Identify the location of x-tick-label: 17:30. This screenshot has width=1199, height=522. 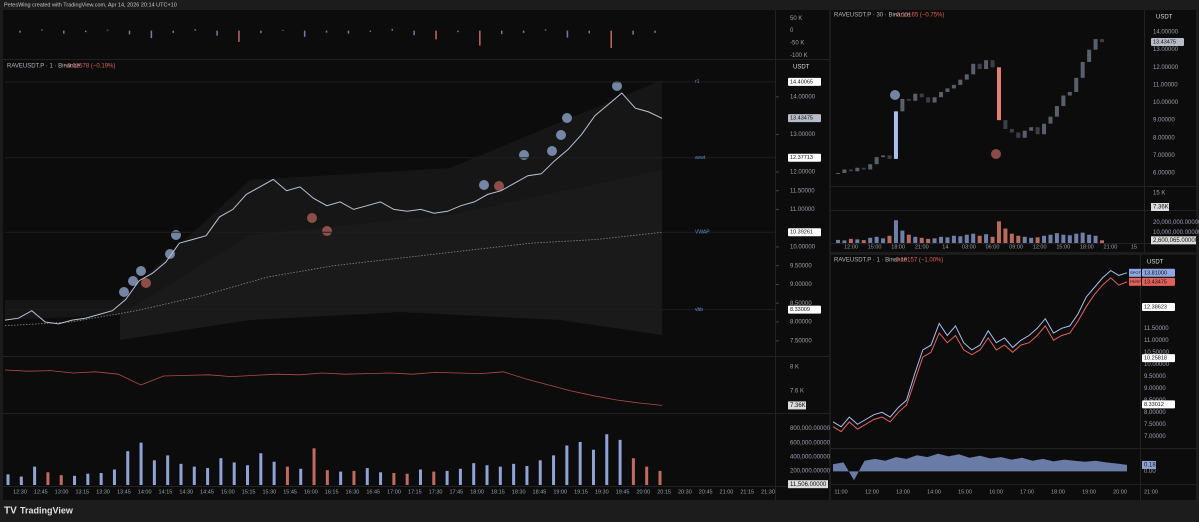
(436, 492).